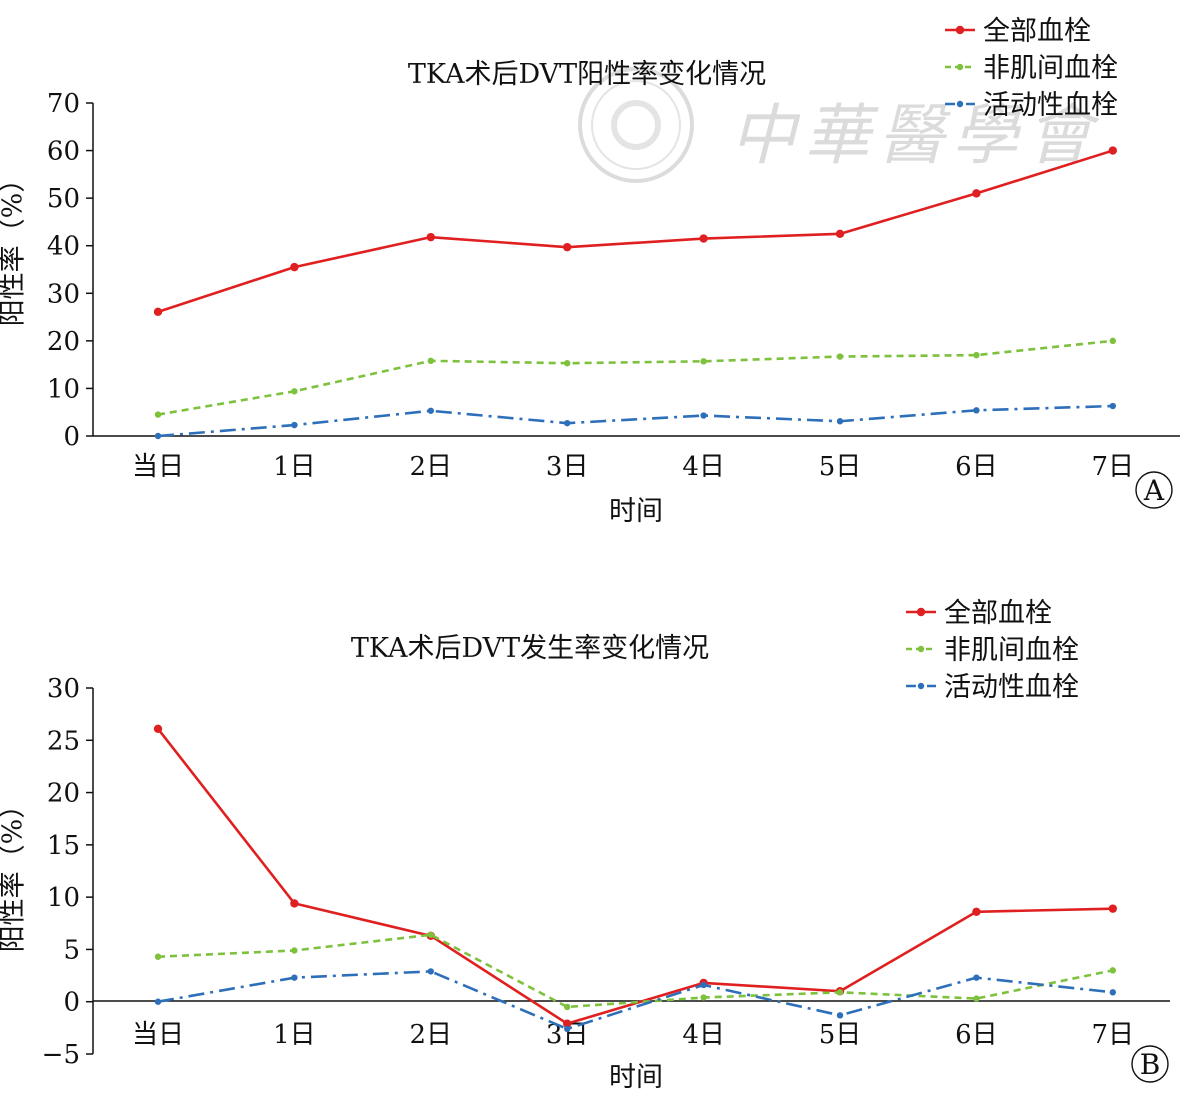  What do you see at coordinates (840, 467) in the screenshot?
I see `x-tick-label: 5日` at bounding box center [840, 467].